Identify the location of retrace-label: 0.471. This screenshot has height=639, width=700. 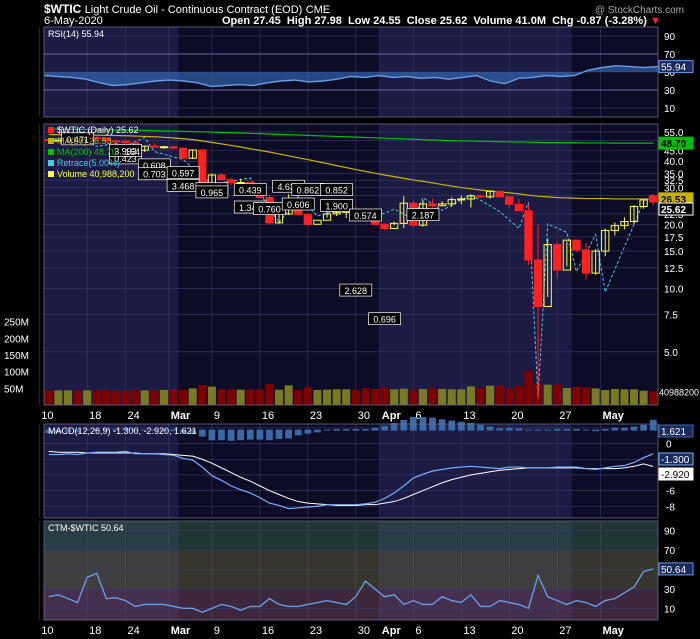
(77, 140).